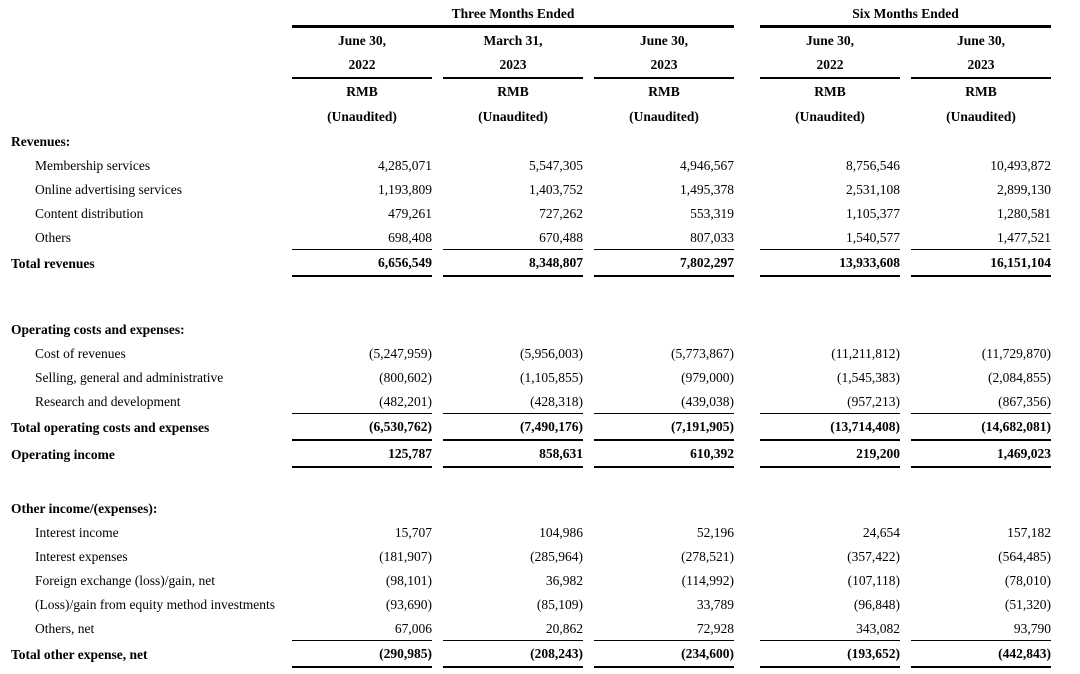  I want to click on cell-value: 479,261, so click(410, 213).